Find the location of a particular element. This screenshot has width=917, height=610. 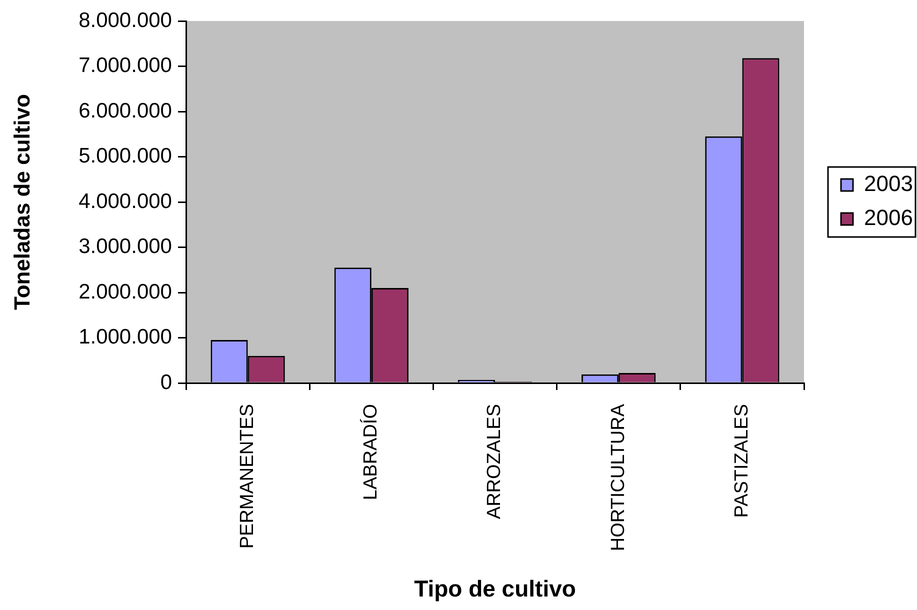

y-tick-label: 5.000.000 is located at coordinates (125, 156).